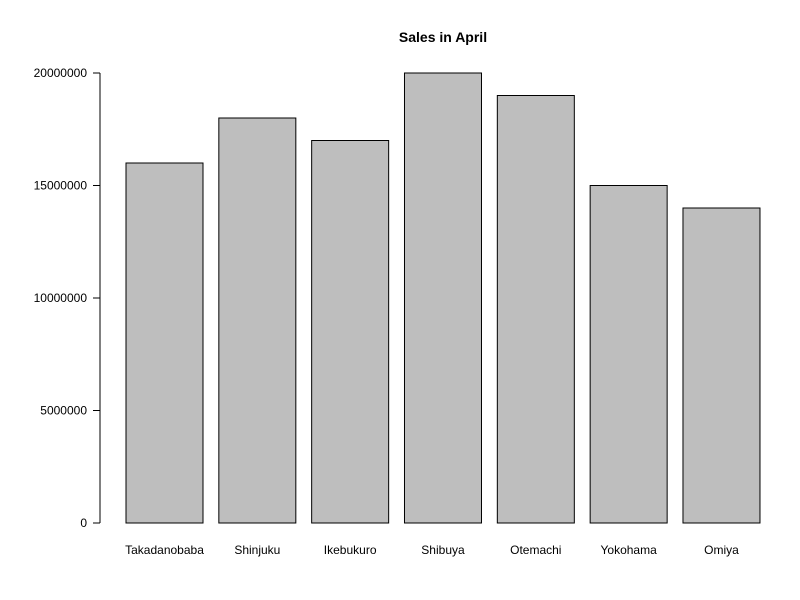  I want to click on bar-otemachi, so click(535, 309).